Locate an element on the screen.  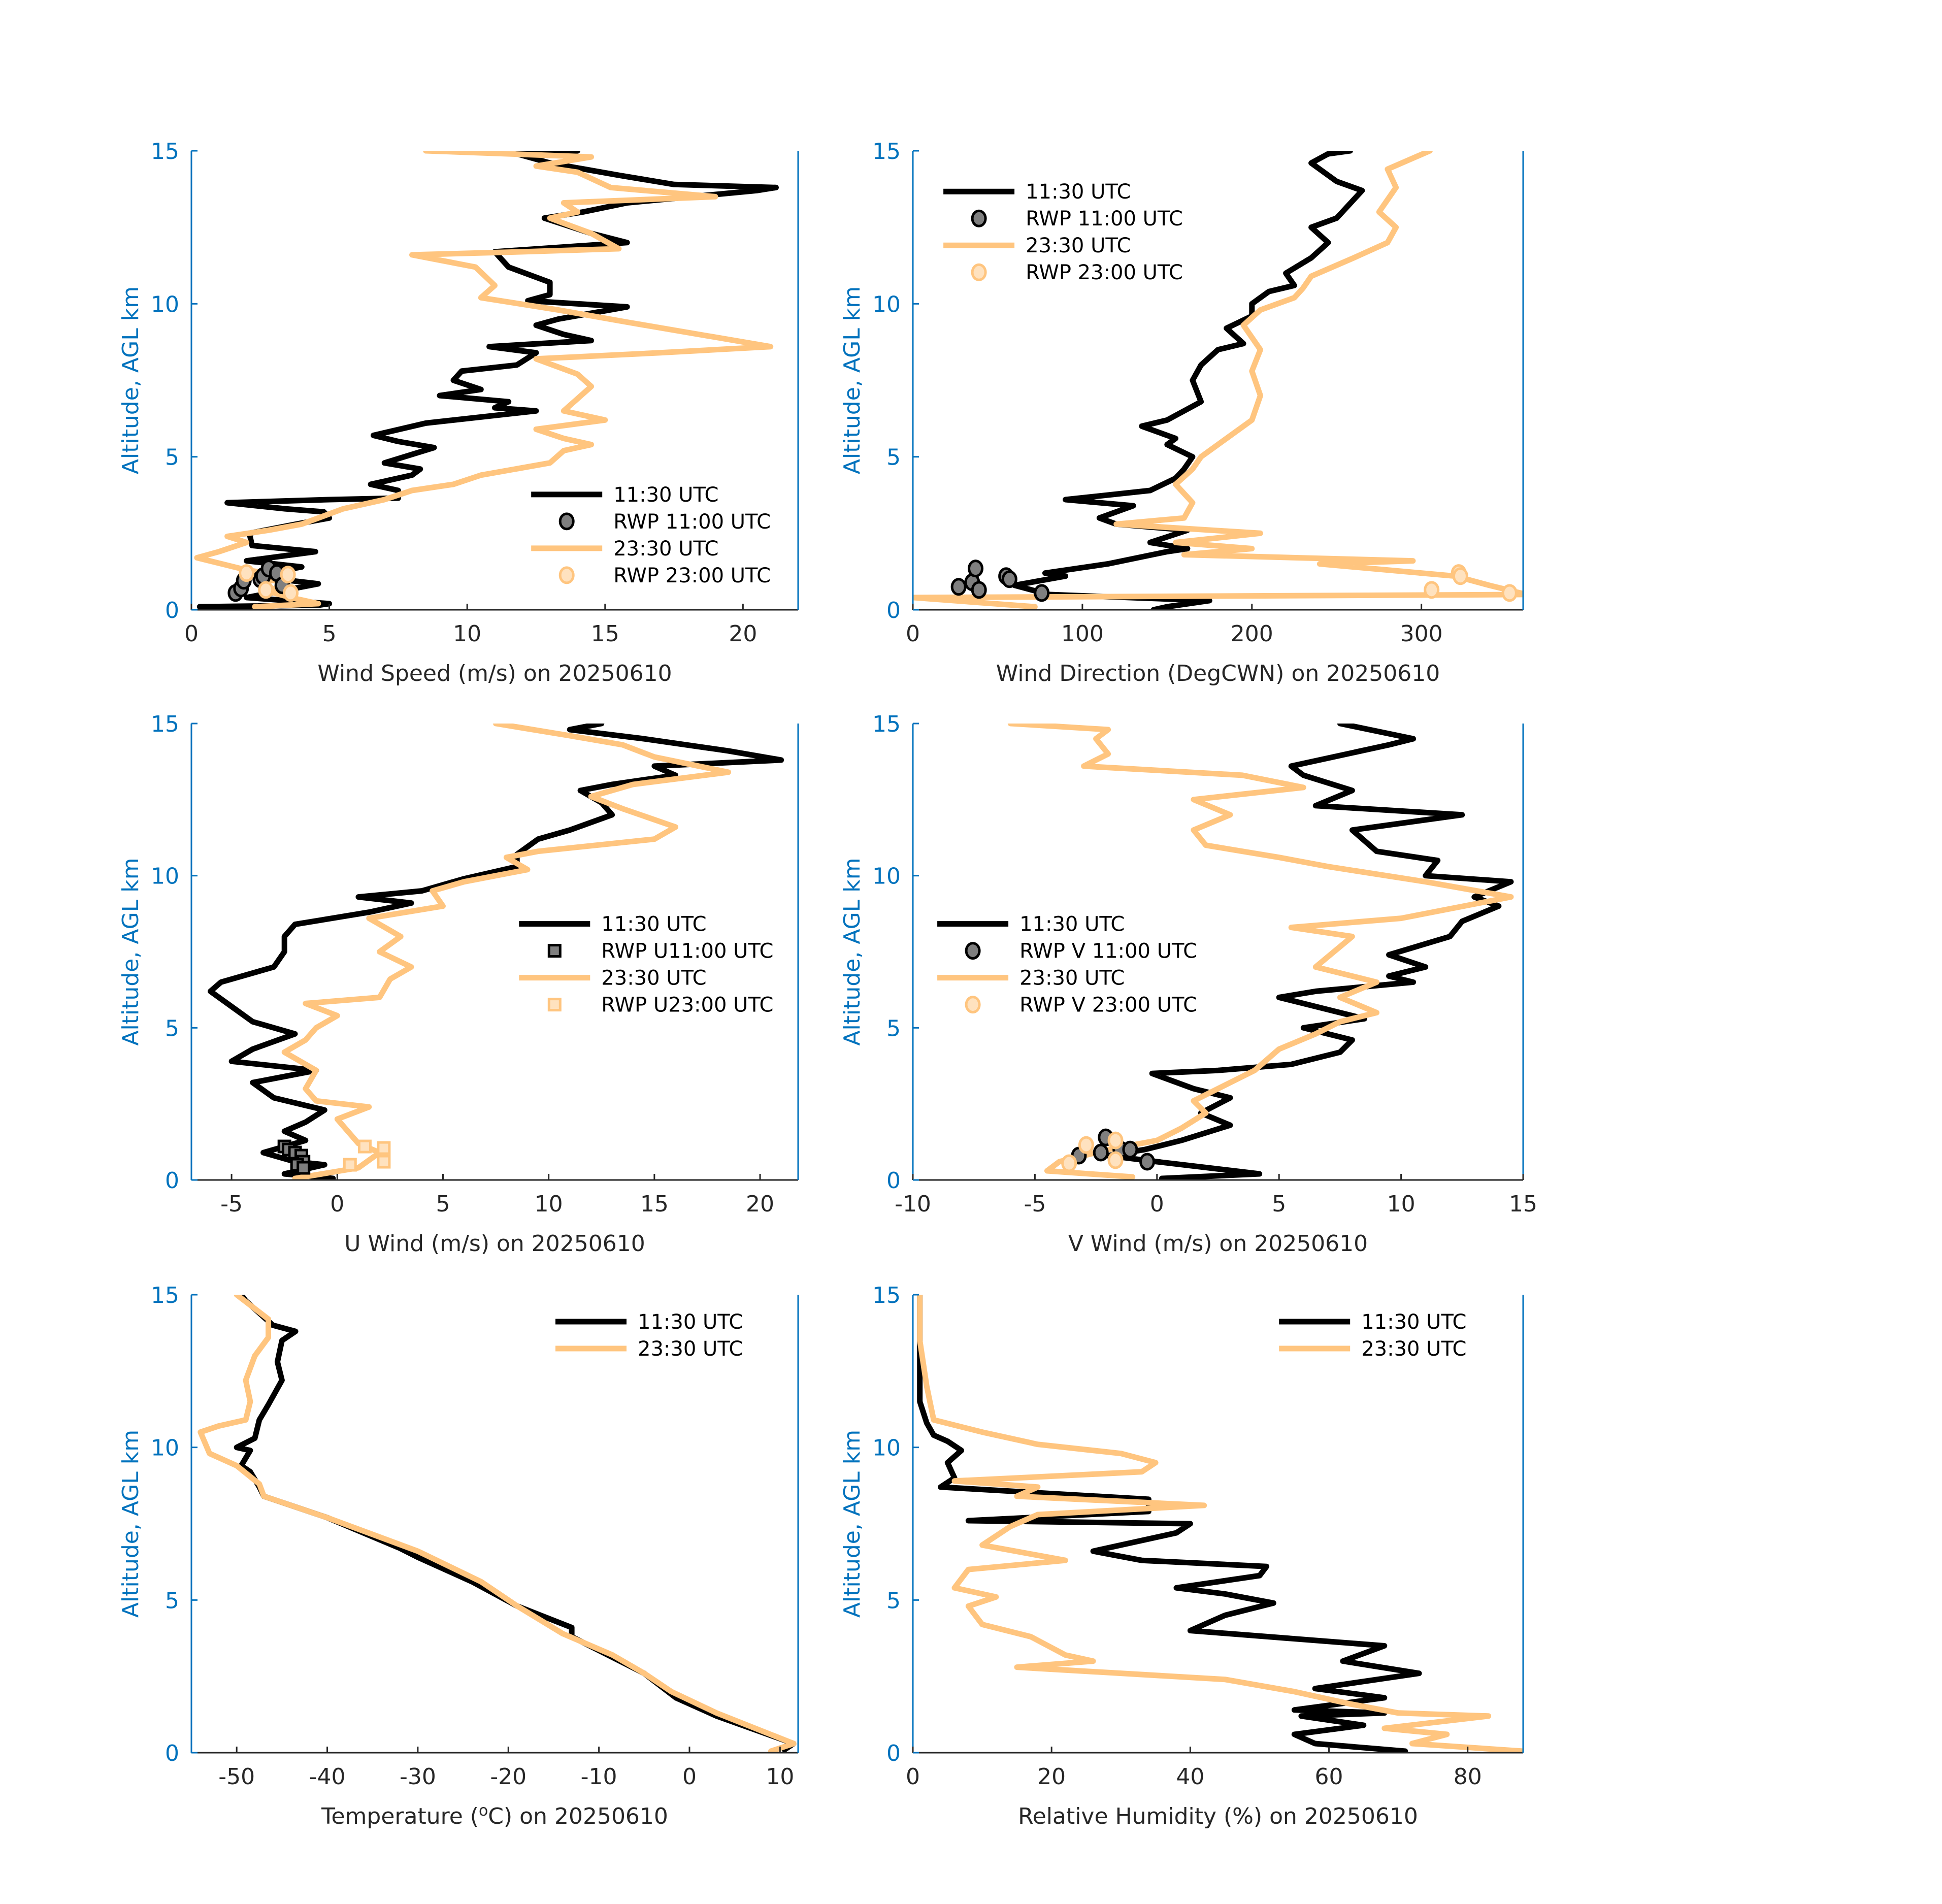
x-axis-label: Wind Speed (m/s) on 20250610 is located at coordinates (494, 674).